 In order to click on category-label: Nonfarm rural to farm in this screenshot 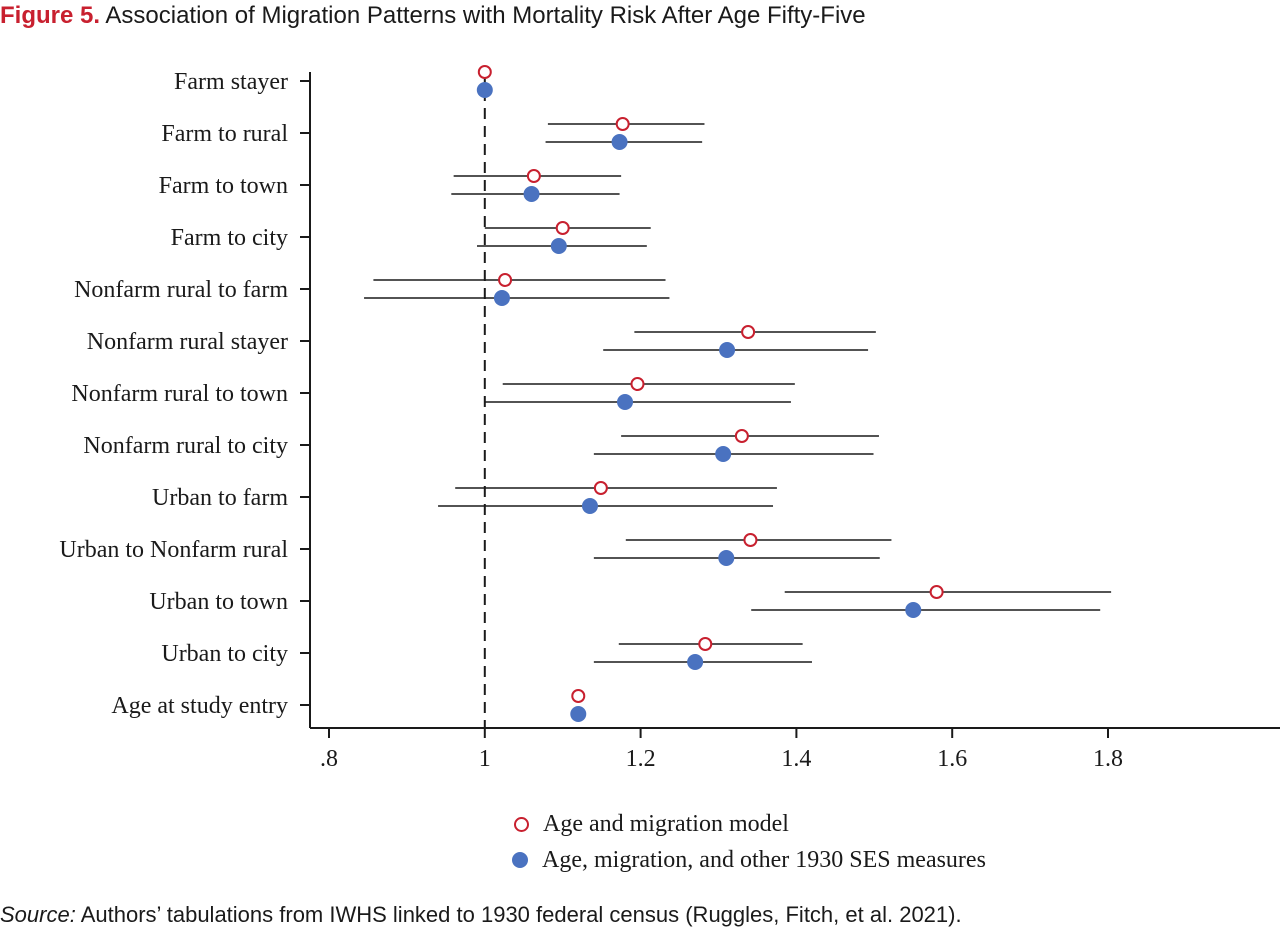, I will do `click(181, 290)`.